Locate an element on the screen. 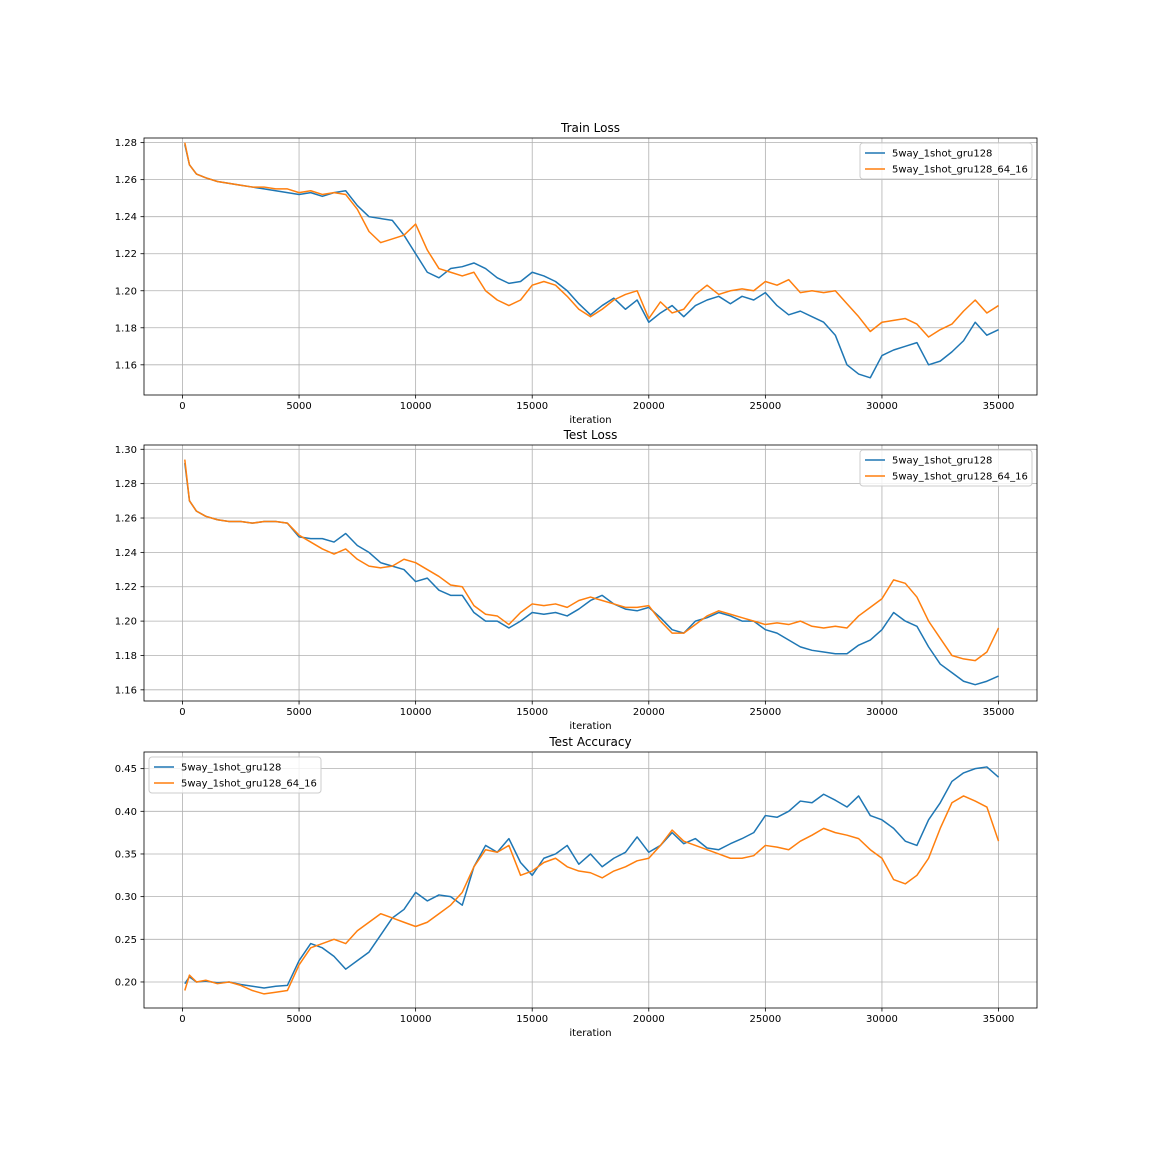 The height and width of the screenshot is (1152, 1152). test-loss-legend-label-2: 5way_1shot_gru128_64_16 is located at coordinates (960, 477).